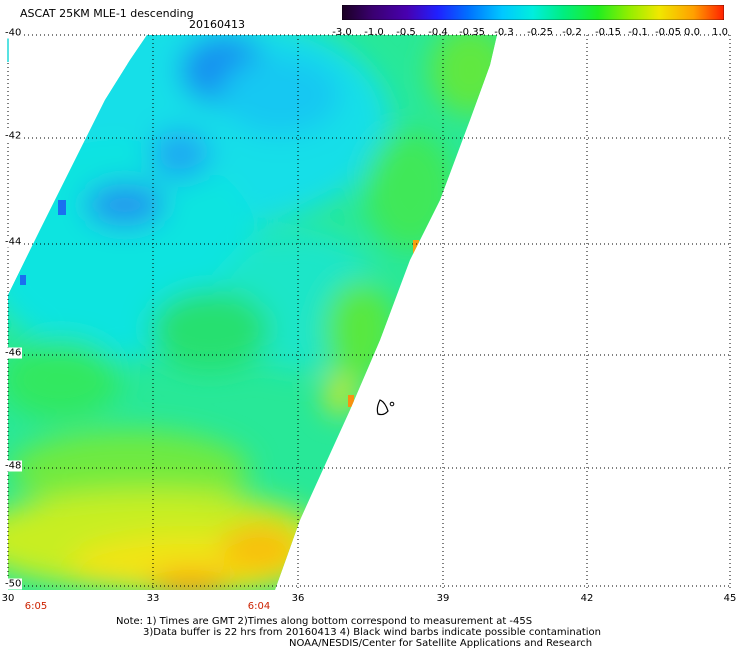 The image size is (740, 650). What do you see at coordinates (668, 32) in the screenshot?
I see `colorbar-label: -0.05` at bounding box center [668, 32].